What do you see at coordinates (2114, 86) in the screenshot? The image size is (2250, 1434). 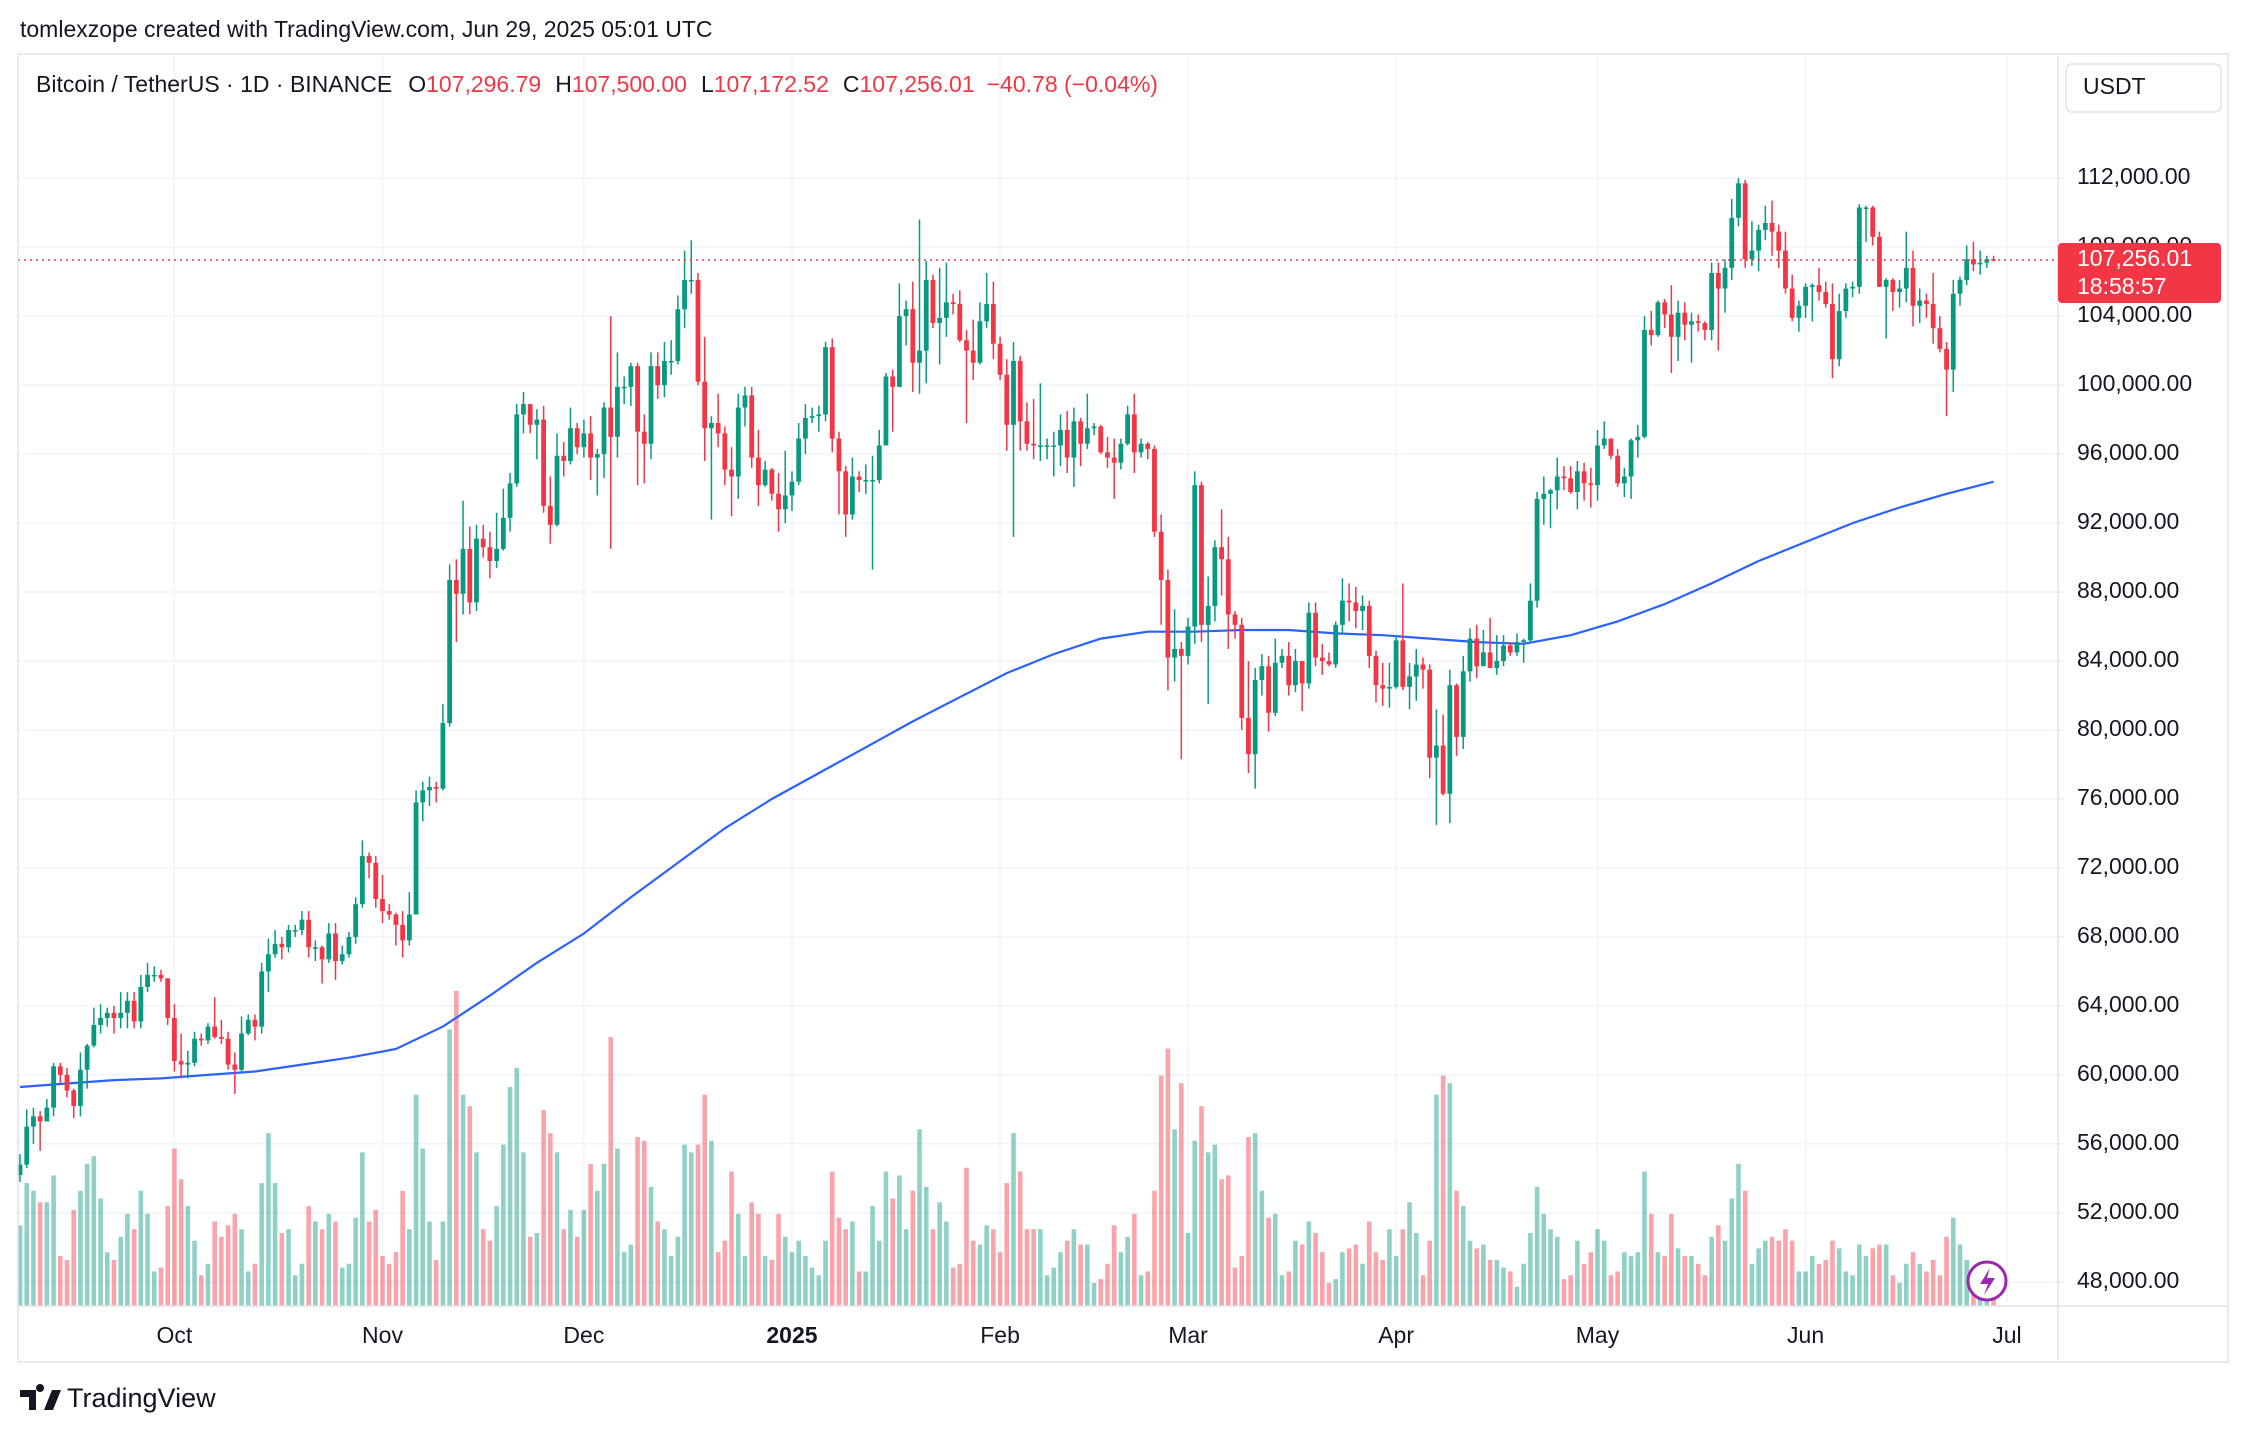 I see `currency: USDT` at bounding box center [2114, 86].